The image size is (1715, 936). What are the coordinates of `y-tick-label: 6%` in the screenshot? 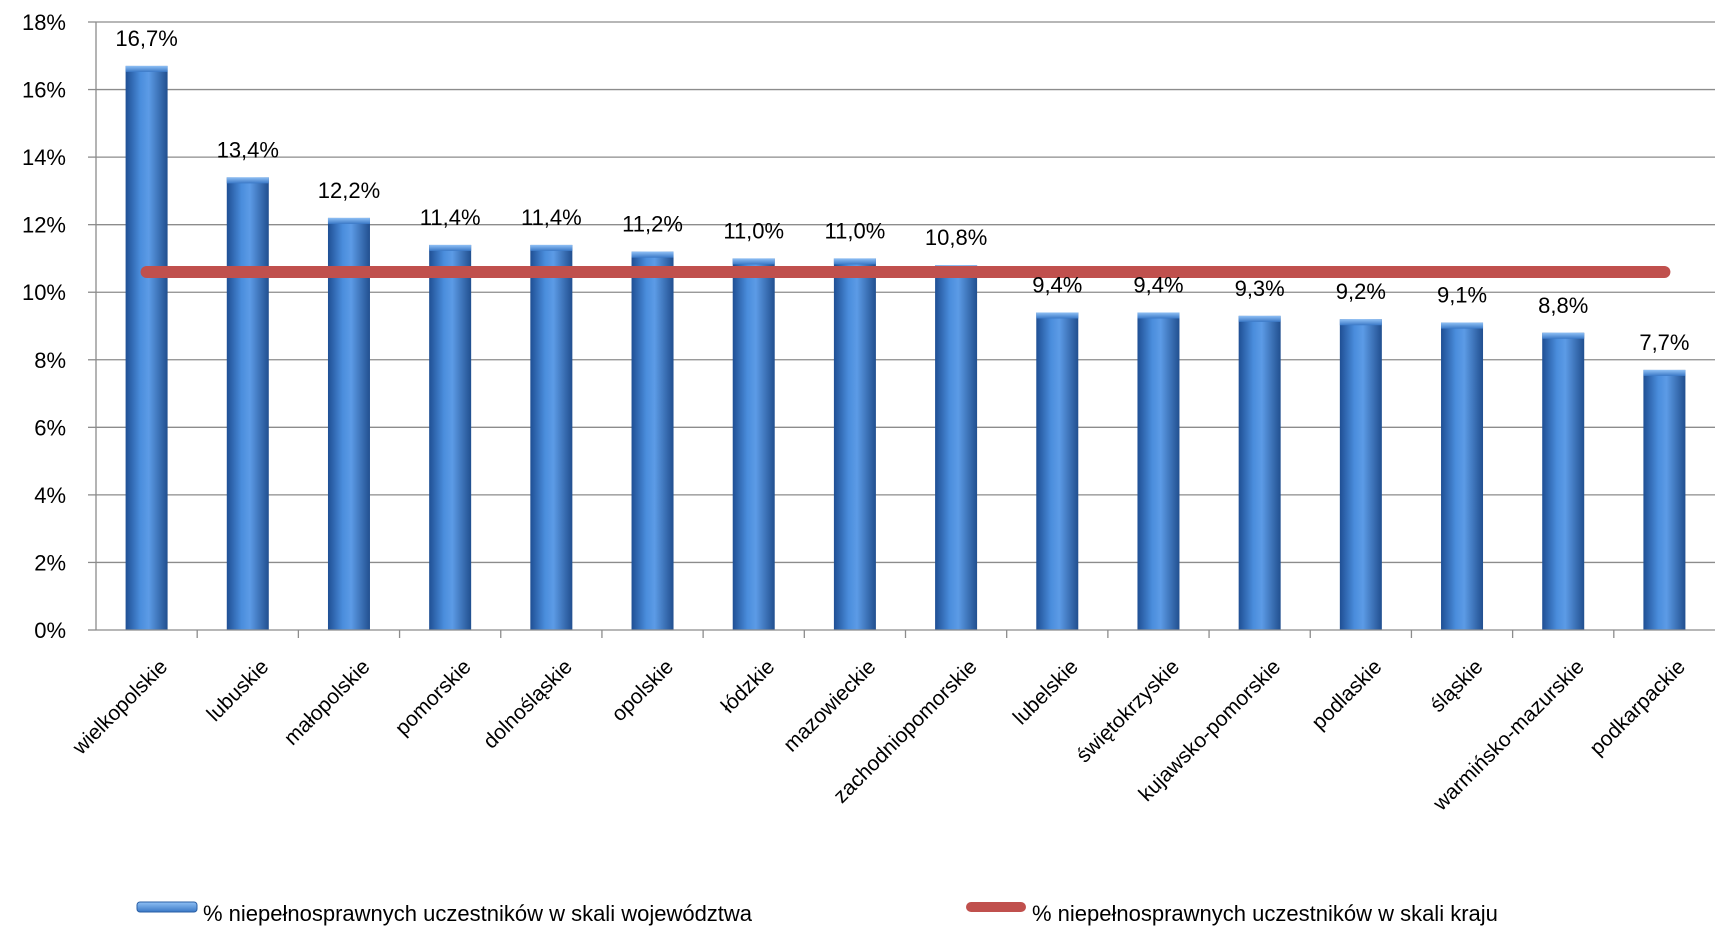 It's located at (50, 427).